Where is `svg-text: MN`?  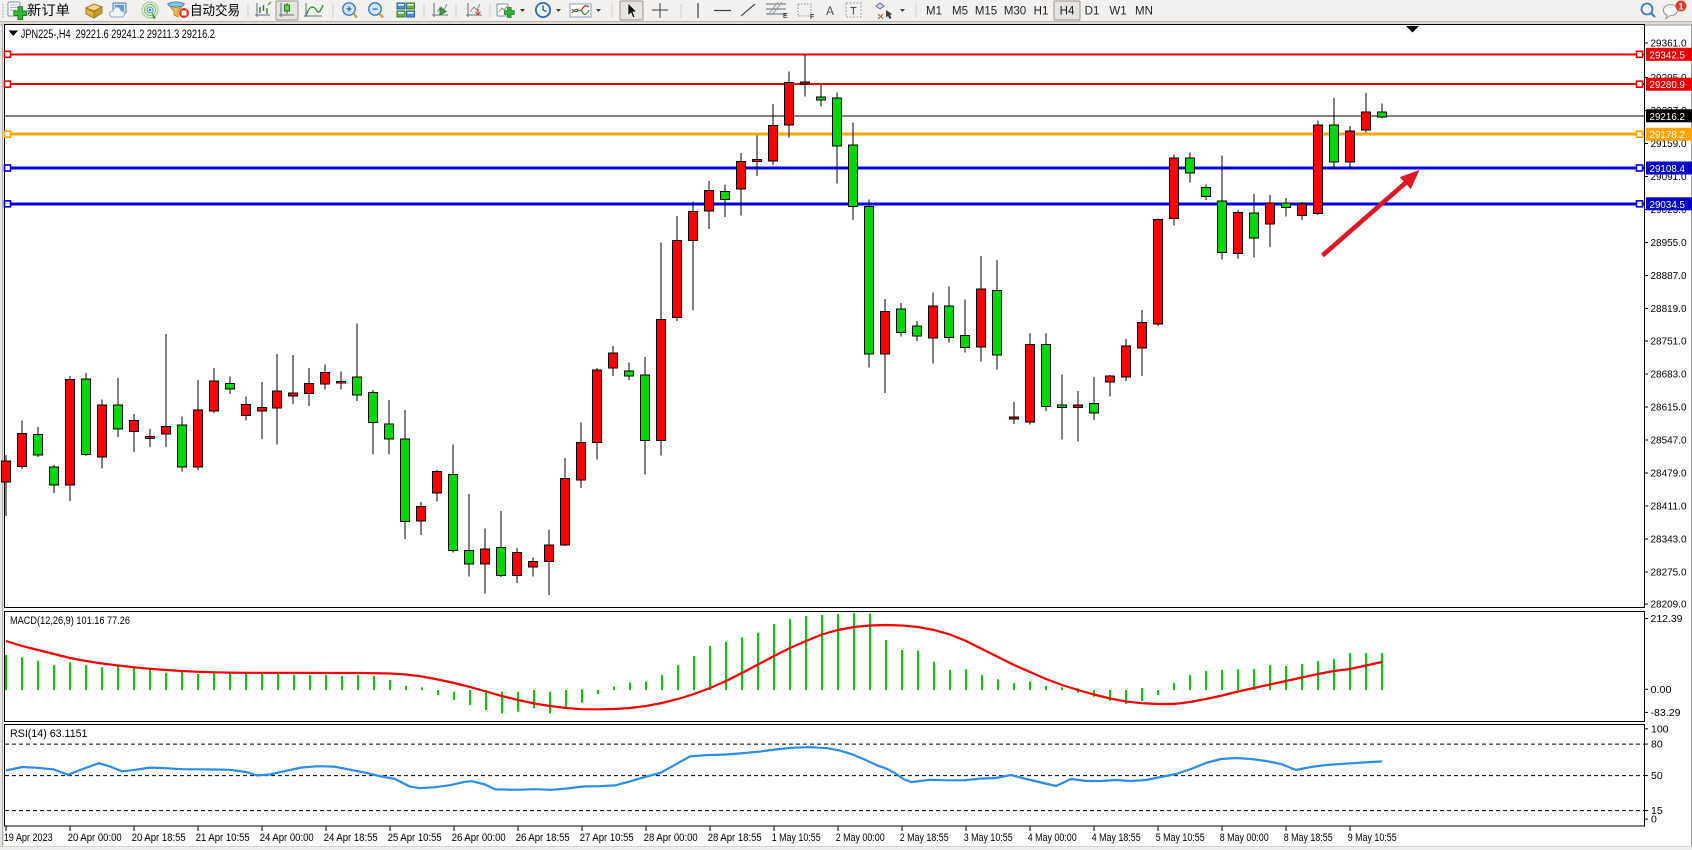 svg-text: MN is located at coordinates (1144, 12).